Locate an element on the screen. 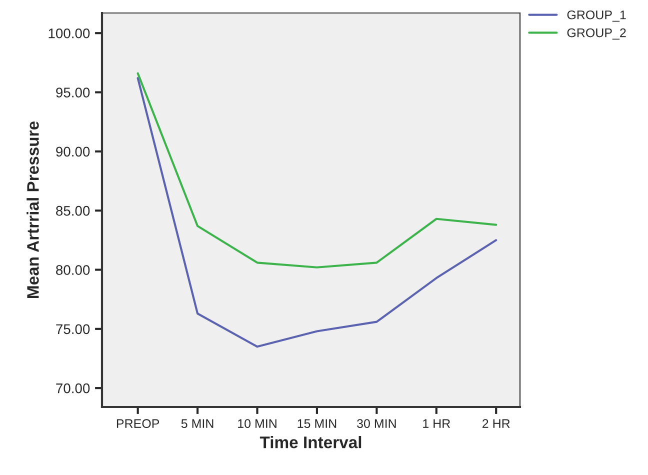 This screenshot has width=648, height=475. x-tick-label: 2 HR is located at coordinates (496, 423).